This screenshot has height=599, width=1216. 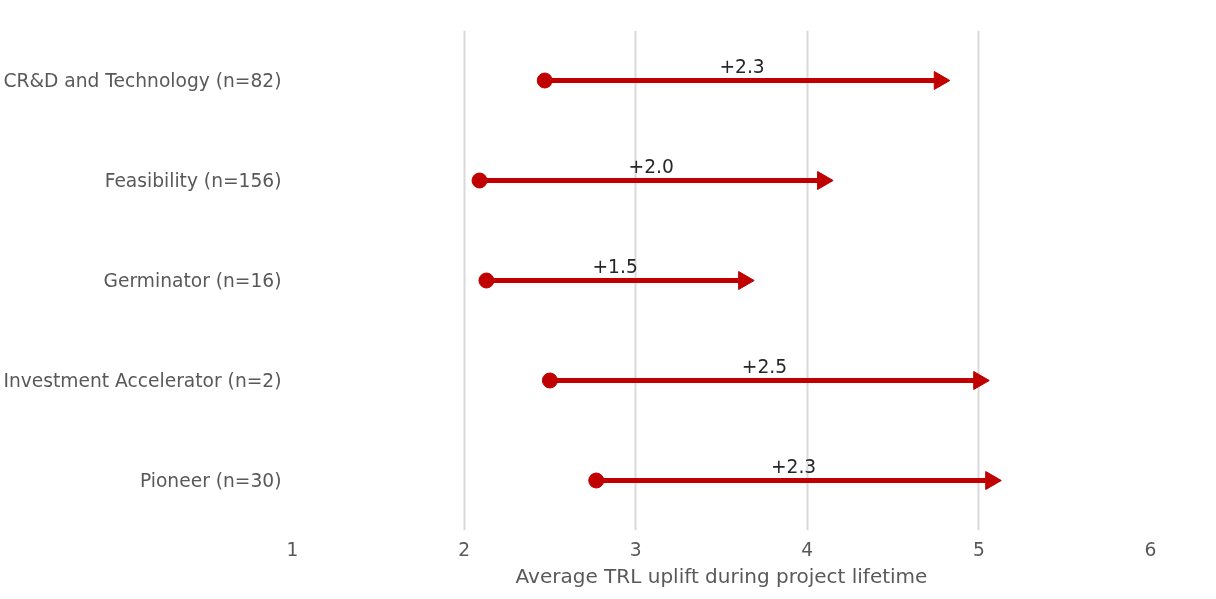 I want to click on data-label: +1.5, so click(x=615, y=266).